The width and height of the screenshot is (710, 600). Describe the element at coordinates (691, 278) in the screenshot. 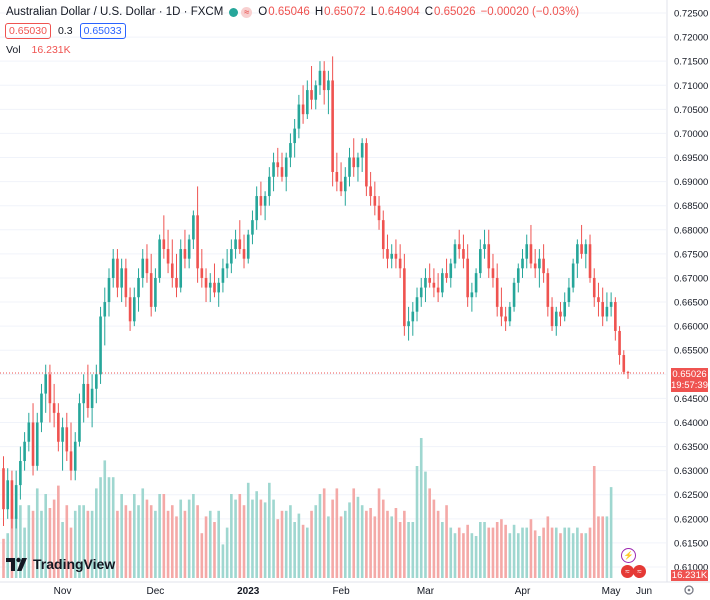

I see `price-tick-label: 0.67000` at that location.